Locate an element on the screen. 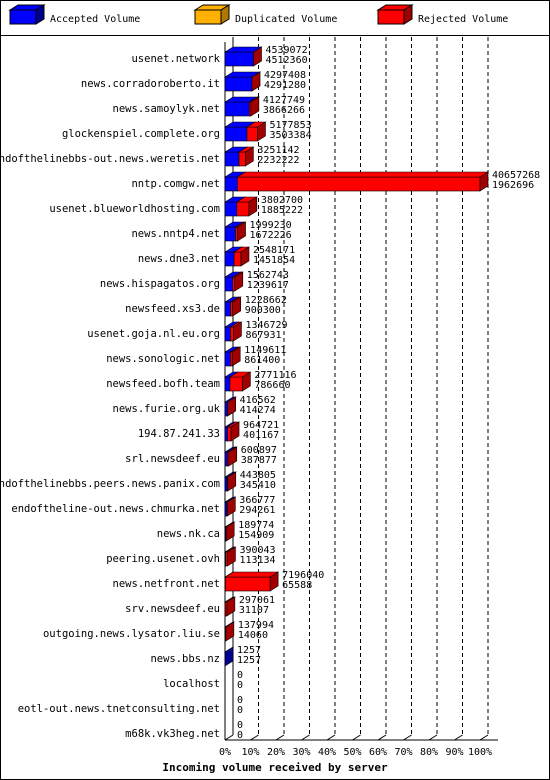  total-label: 189774 is located at coordinates (256, 525).